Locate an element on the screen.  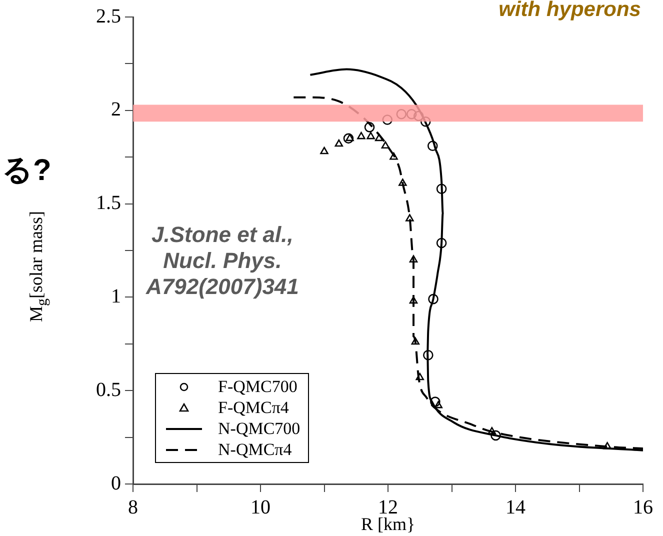
y-tick-label: 1 is located at coordinates (116, 296).